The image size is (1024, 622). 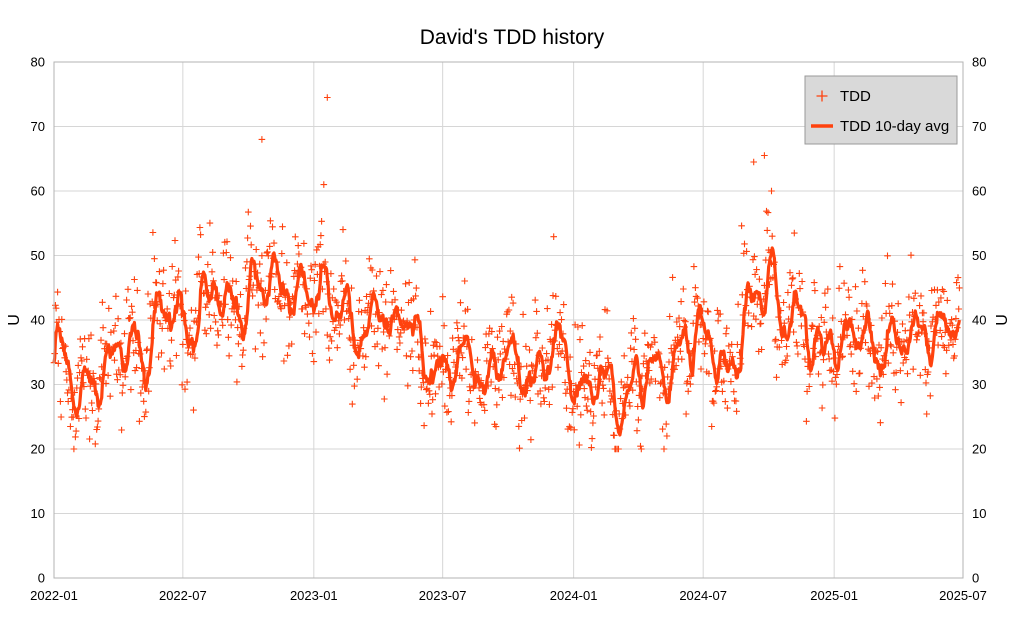 What do you see at coordinates (1002, 320) in the screenshot?
I see `y-axis-title-right: U` at bounding box center [1002, 320].